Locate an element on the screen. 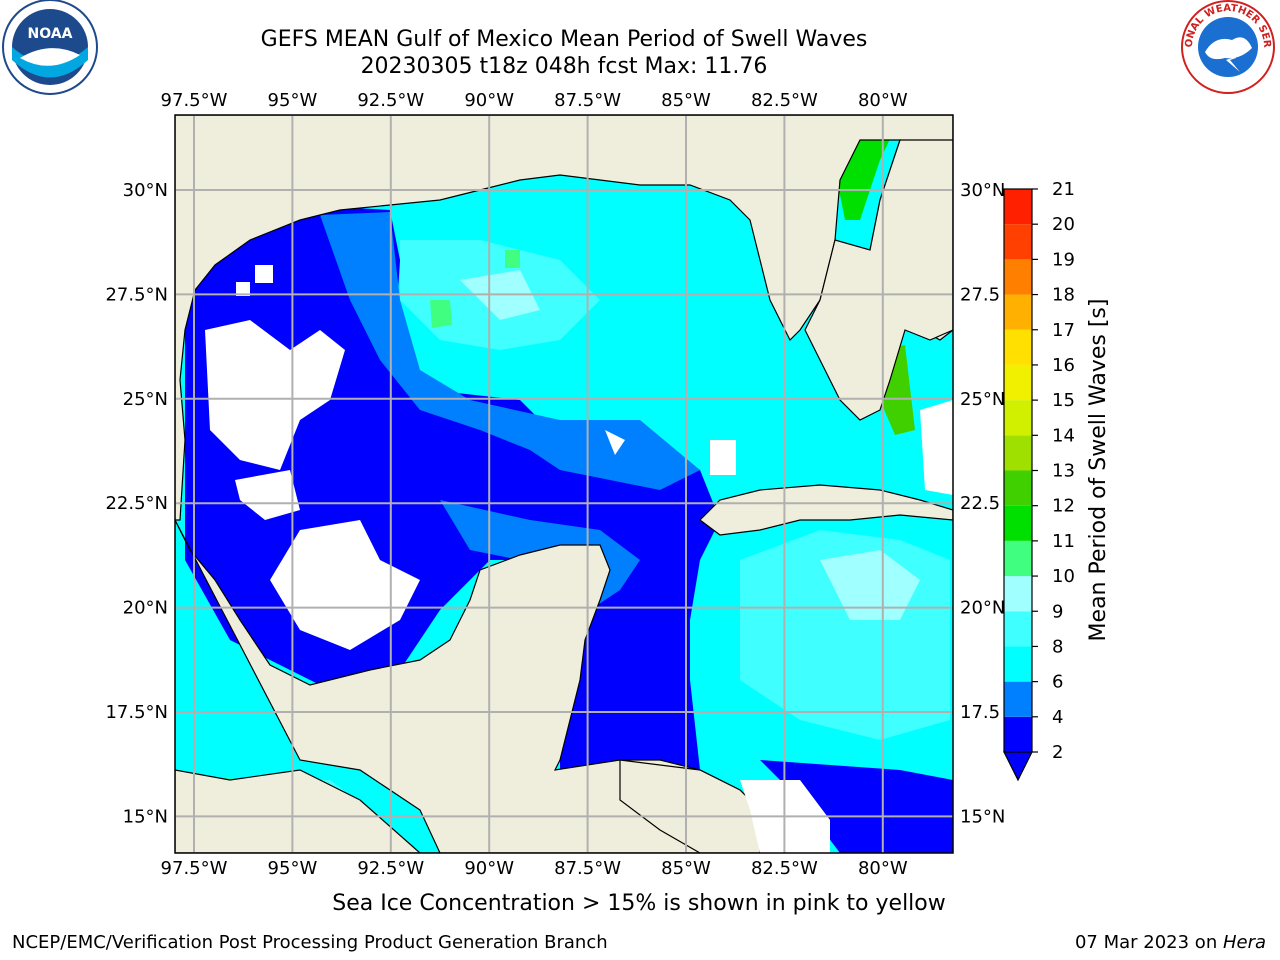 The width and height of the screenshot is (1280, 960). colorbar-tick-label: 19 is located at coordinates (1063, 259).